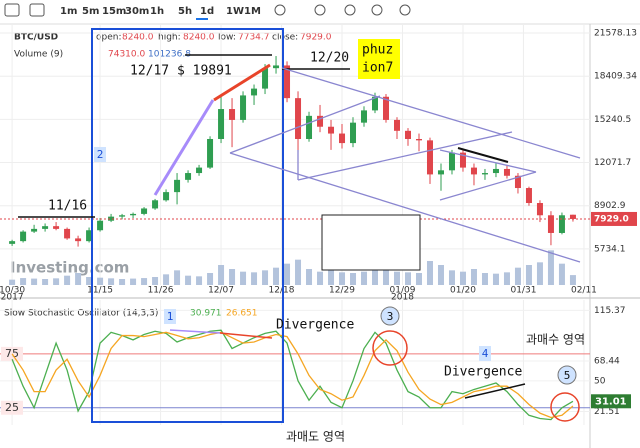 The height and width of the screenshot is (448, 640). Describe the element at coordinates (157, 11) in the screenshot. I see `timeframe: 1h` at that location.